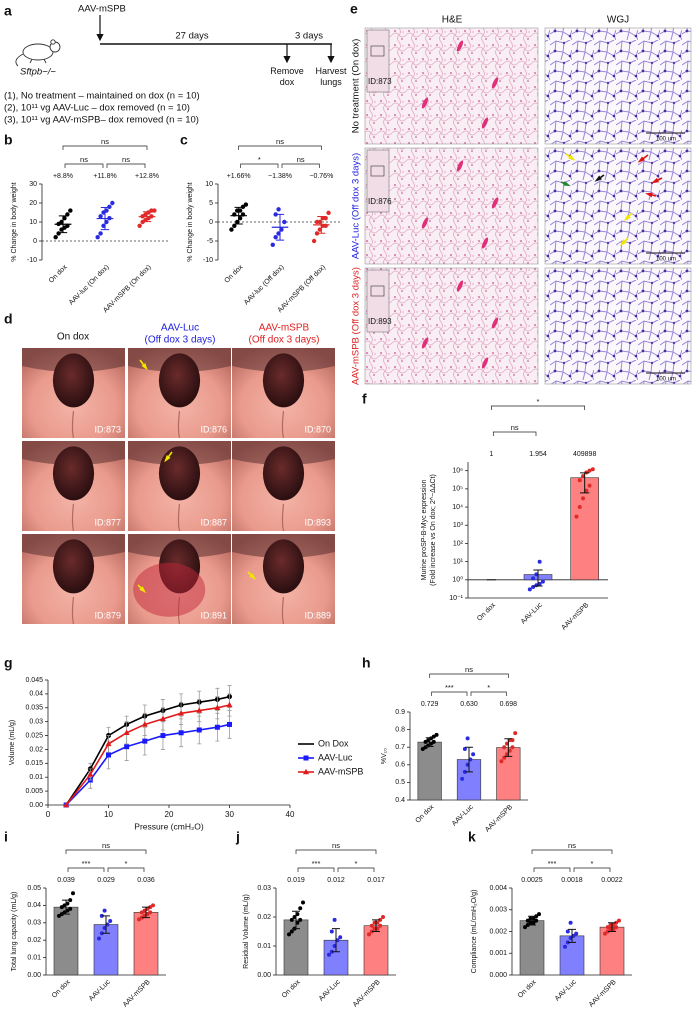  I want to click on value-label: 0.039, so click(66, 880).